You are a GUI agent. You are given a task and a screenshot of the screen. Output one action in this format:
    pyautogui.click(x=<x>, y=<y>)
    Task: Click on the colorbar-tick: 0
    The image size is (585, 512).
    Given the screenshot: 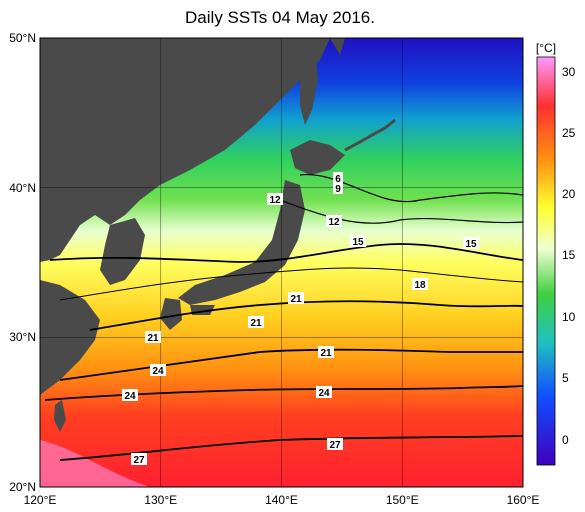 What is the action you would take?
    pyautogui.click(x=565, y=440)
    